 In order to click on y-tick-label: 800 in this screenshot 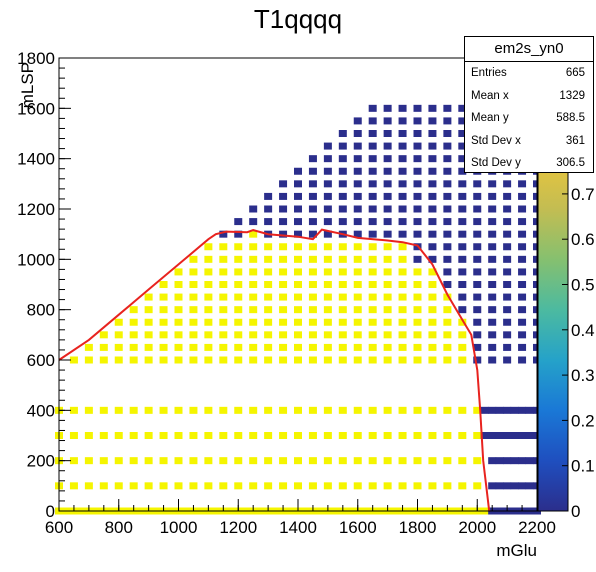, I will do `click(41, 310)`.